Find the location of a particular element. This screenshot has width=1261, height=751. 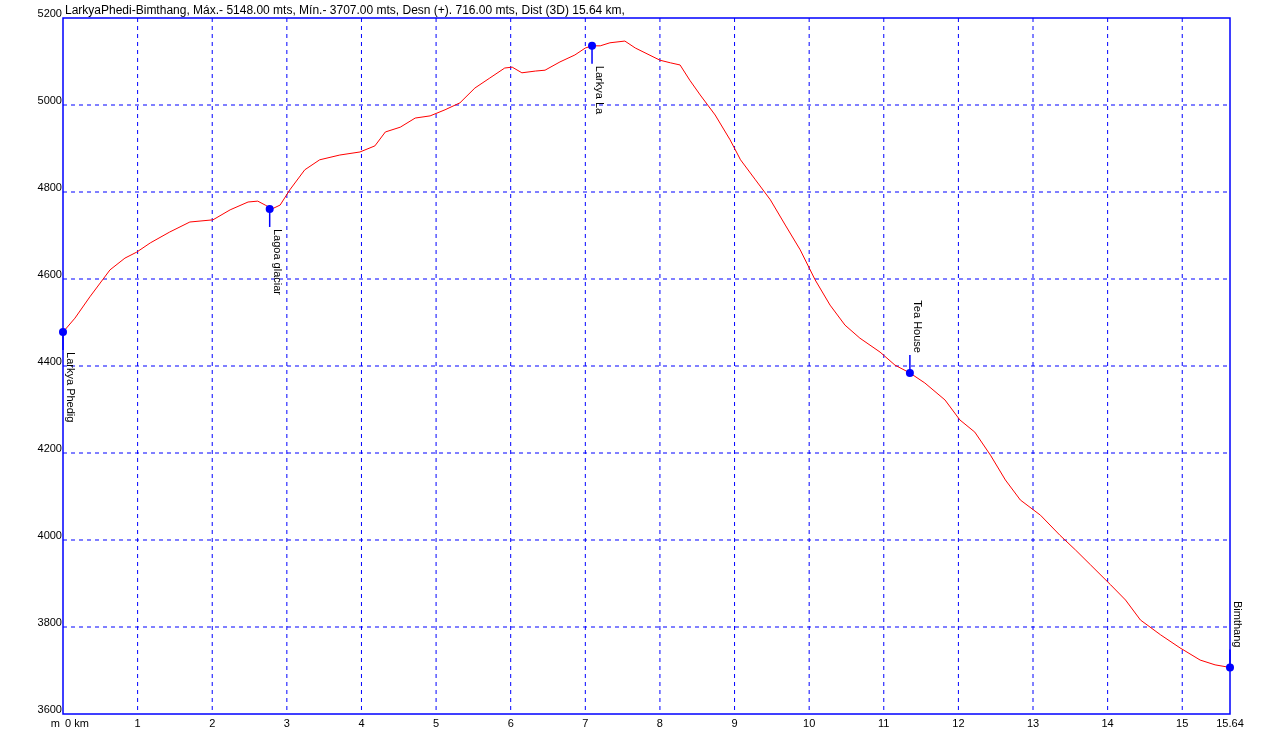

x-tick-label: 15.64 is located at coordinates (1230, 723).